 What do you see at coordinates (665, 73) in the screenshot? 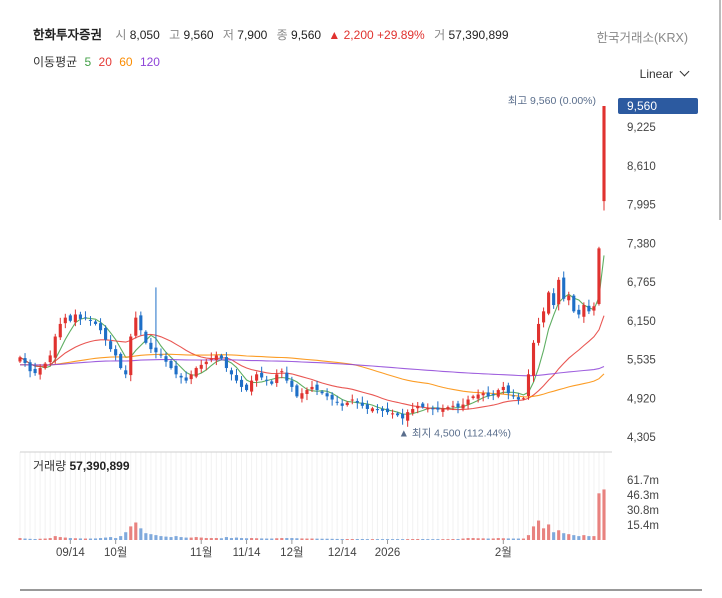
I see `scale-dropdown: Linear` at bounding box center [665, 73].